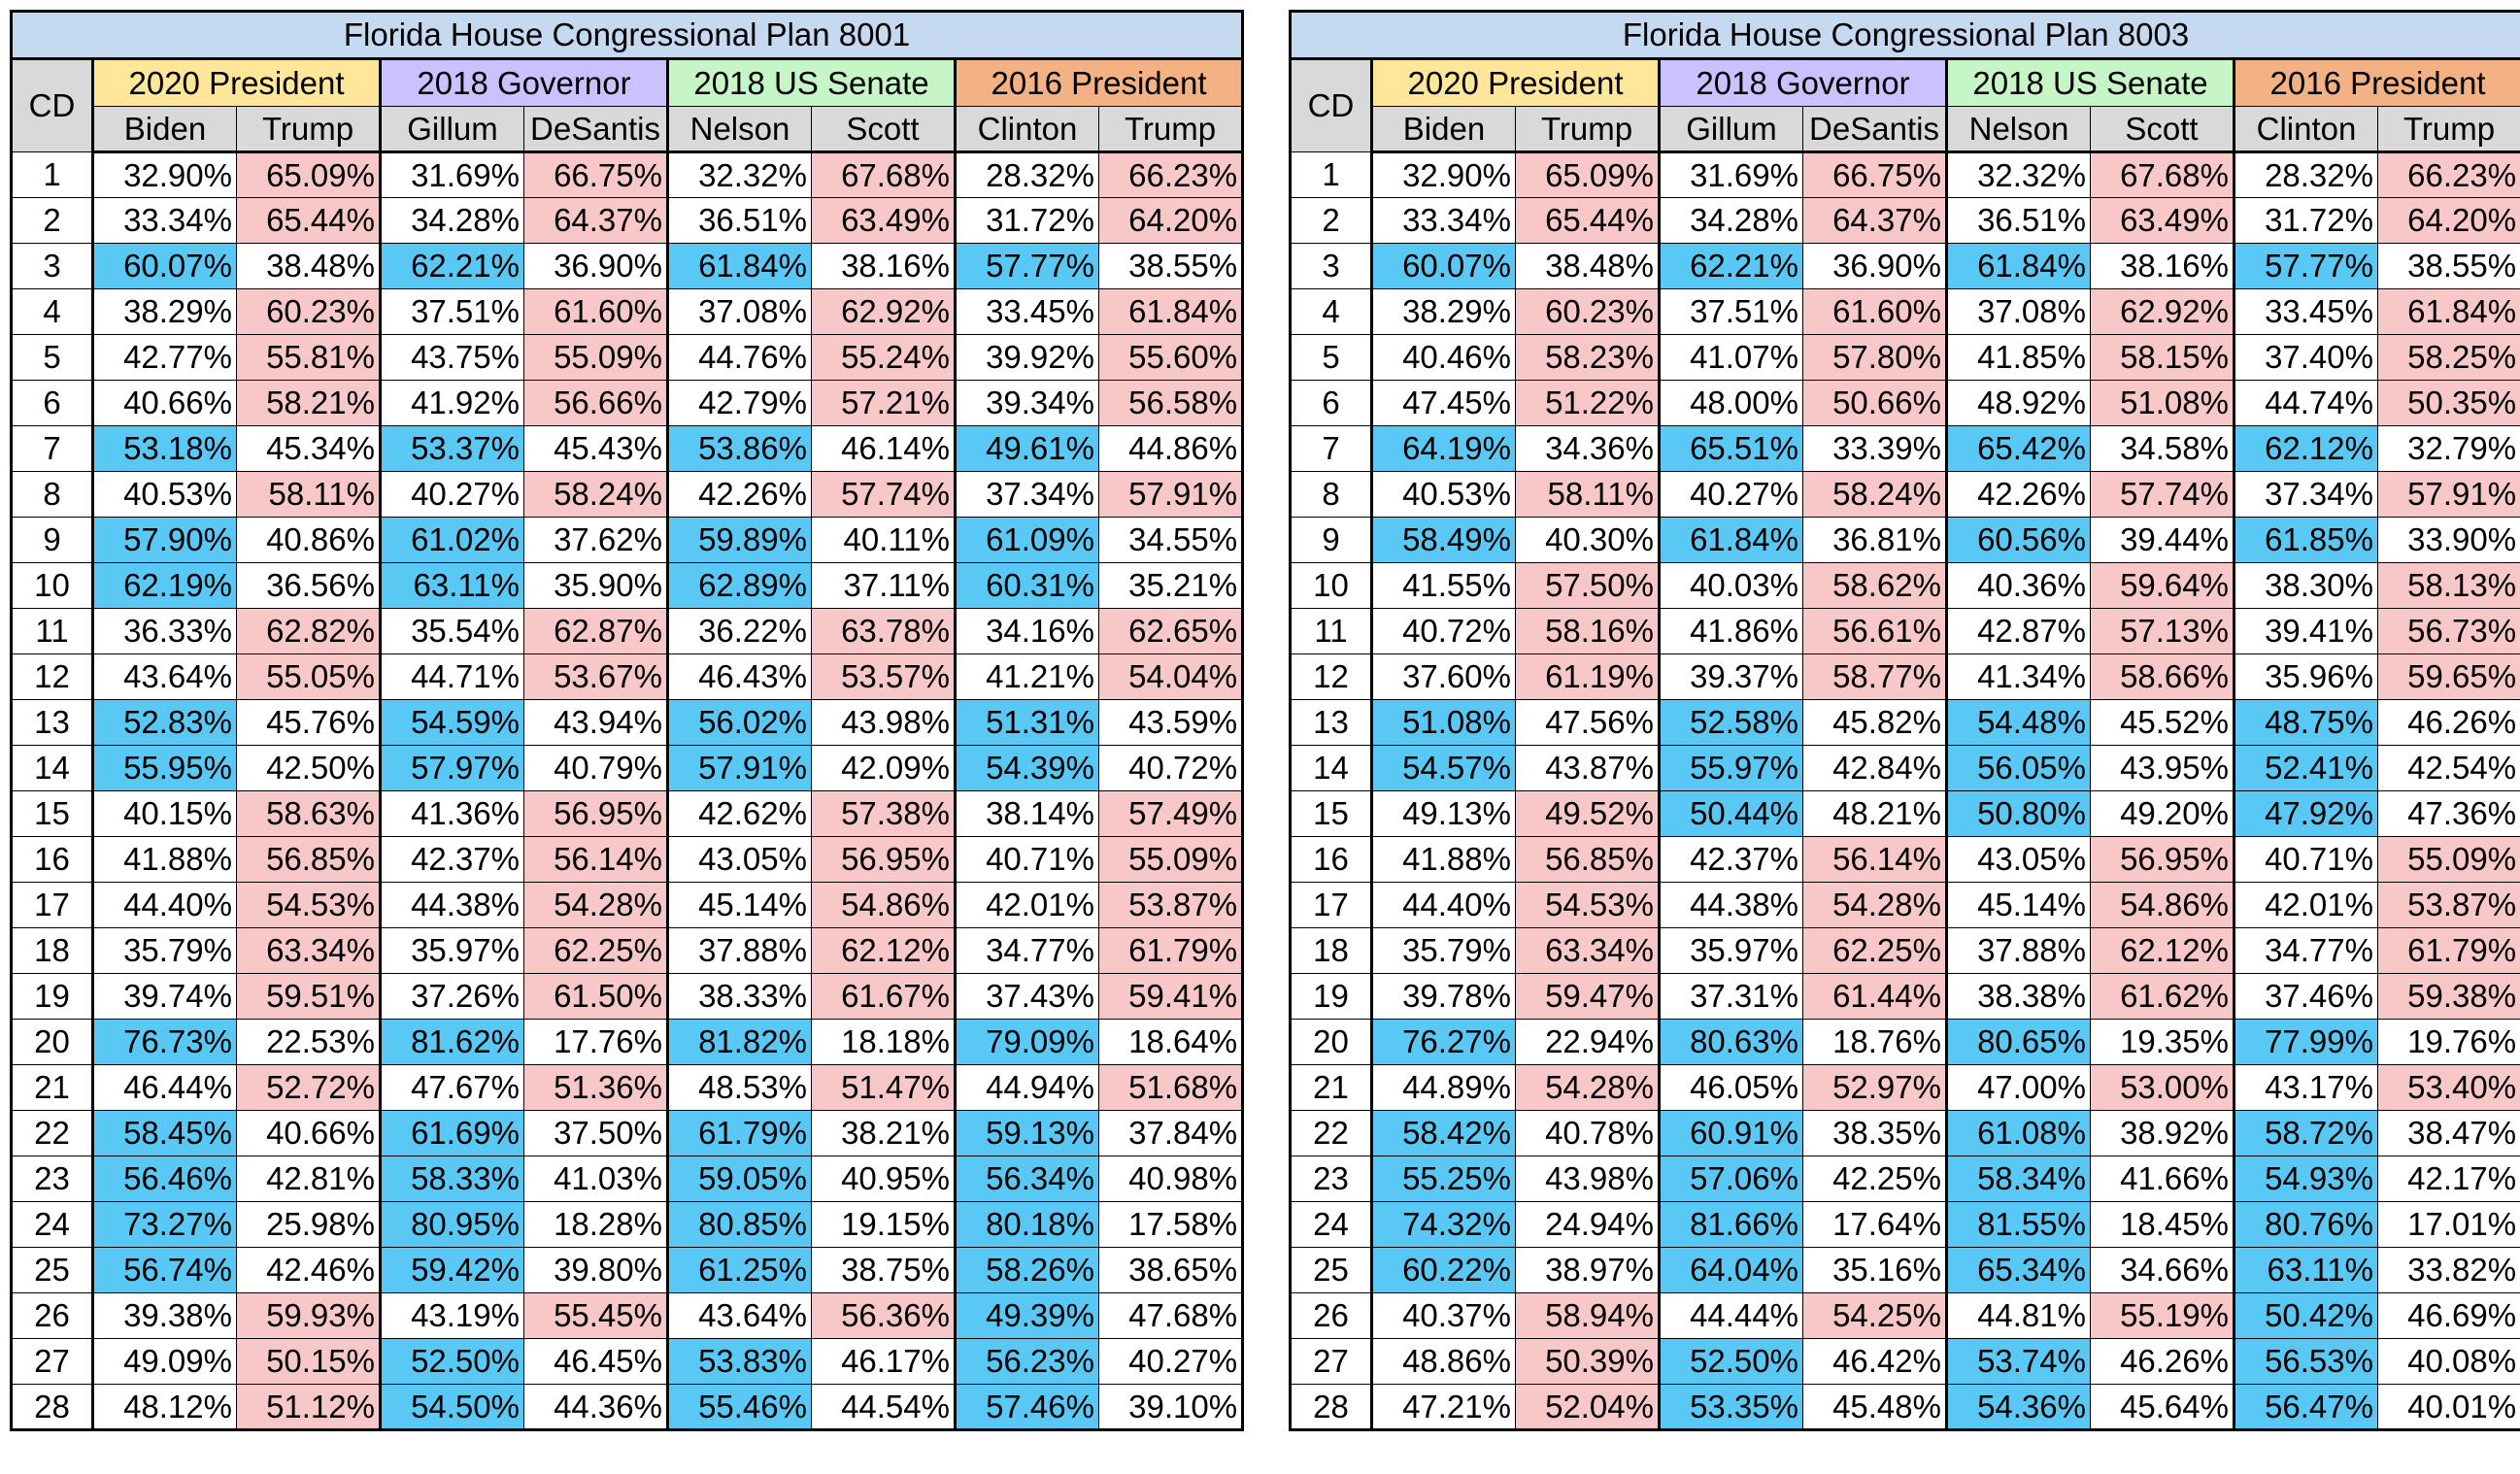 The height and width of the screenshot is (1474, 2520). Describe the element at coordinates (52, 1133) in the screenshot. I see `cd-cell: 22` at that location.